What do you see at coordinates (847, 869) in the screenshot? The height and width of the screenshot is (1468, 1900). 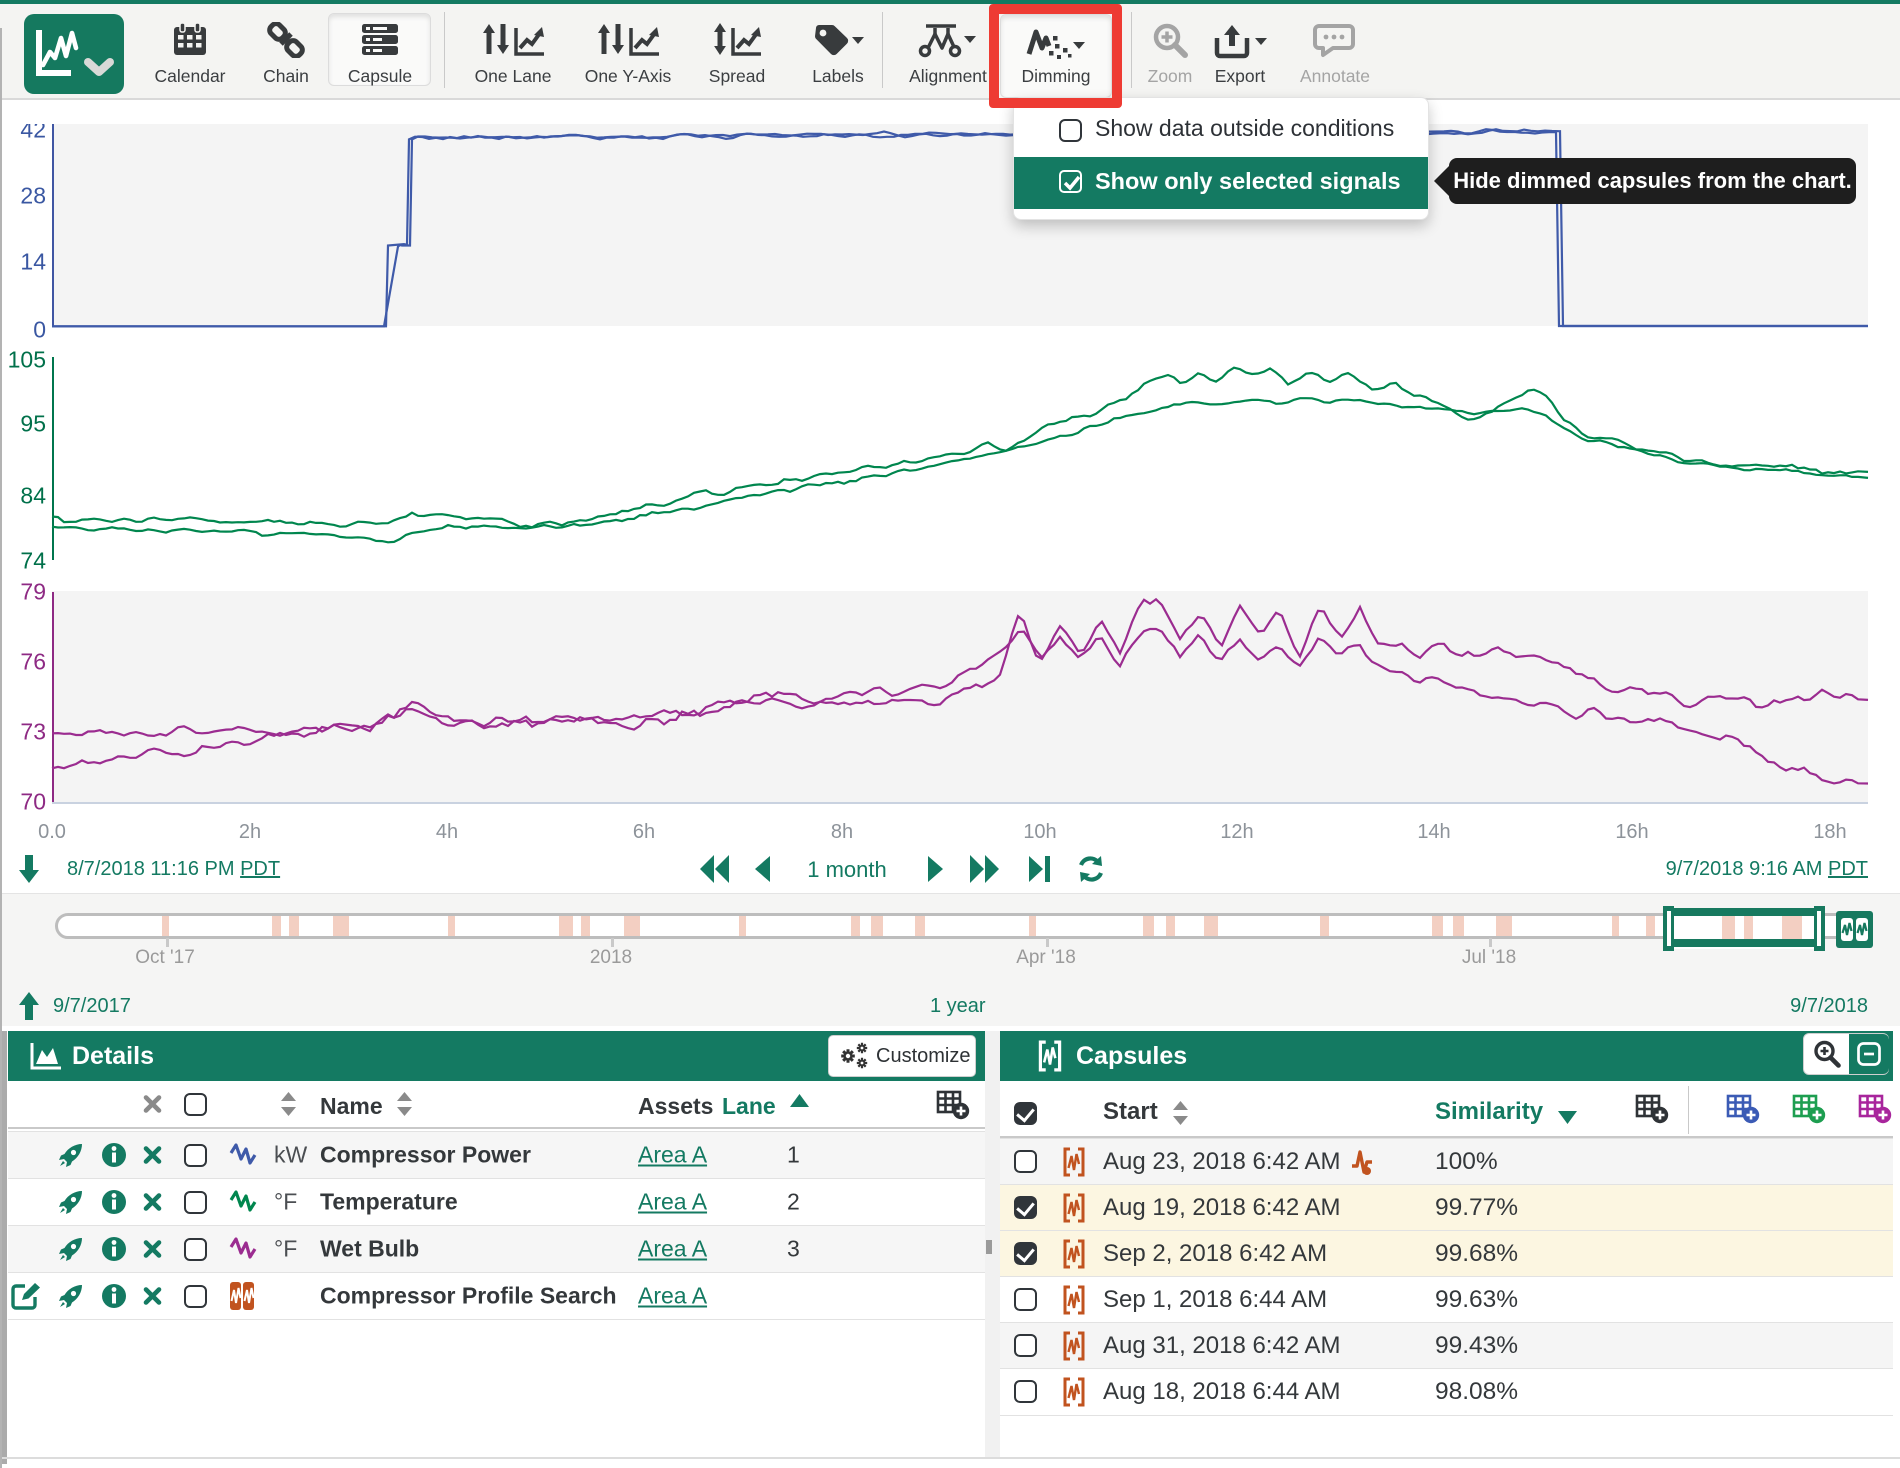 I see `svg-text: 1 month` at bounding box center [847, 869].